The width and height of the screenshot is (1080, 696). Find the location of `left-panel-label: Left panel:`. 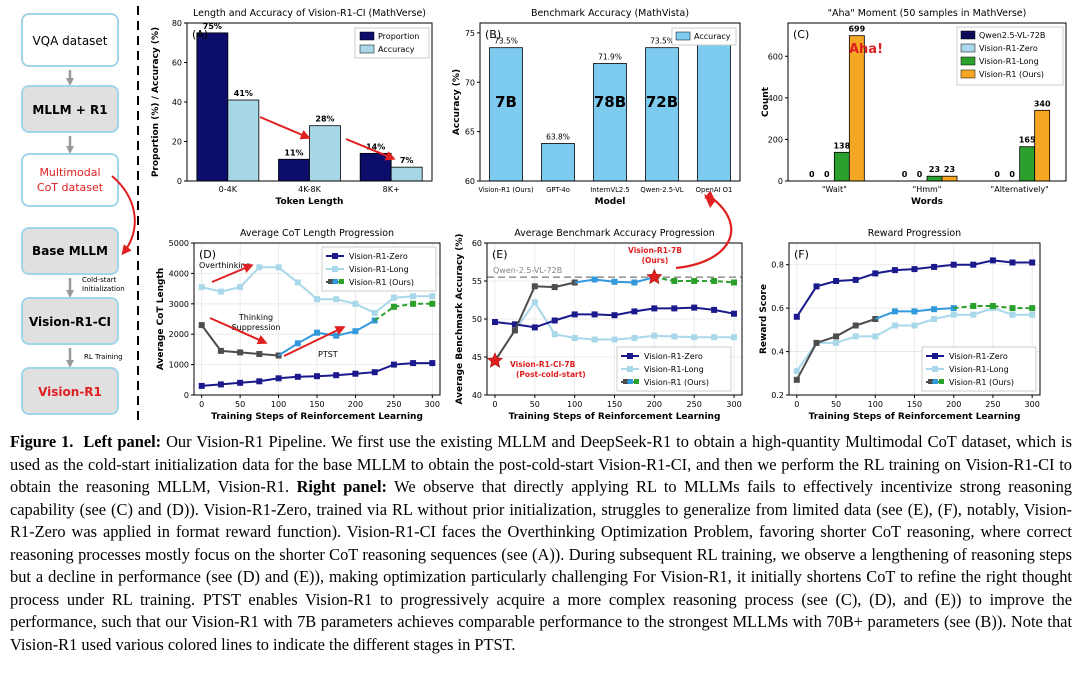

left-panel-label: Left panel: is located at coordinates (122, 441).